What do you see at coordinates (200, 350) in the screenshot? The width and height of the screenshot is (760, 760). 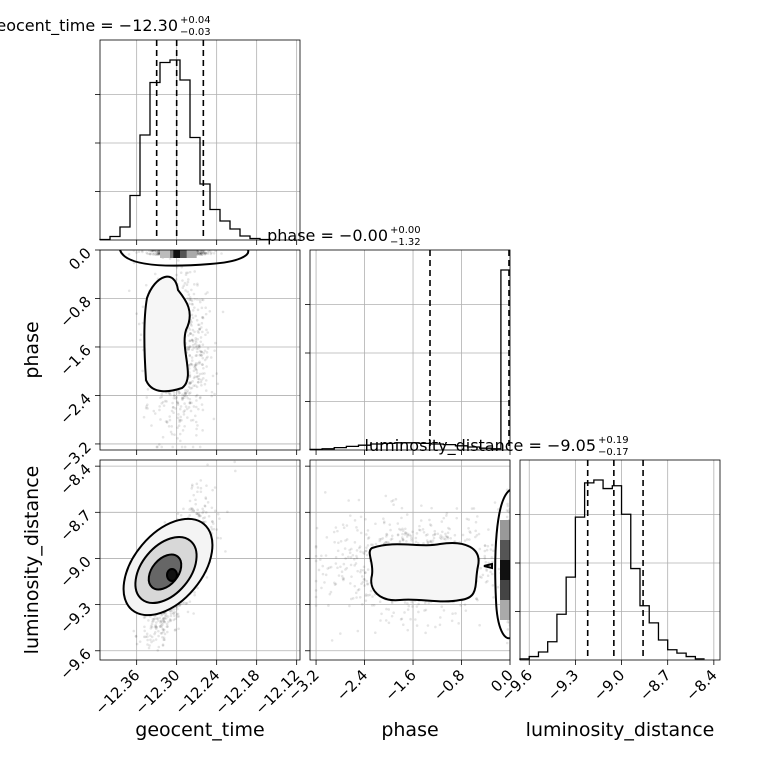 I see `panel-frame` at bounding box center [200, 350].